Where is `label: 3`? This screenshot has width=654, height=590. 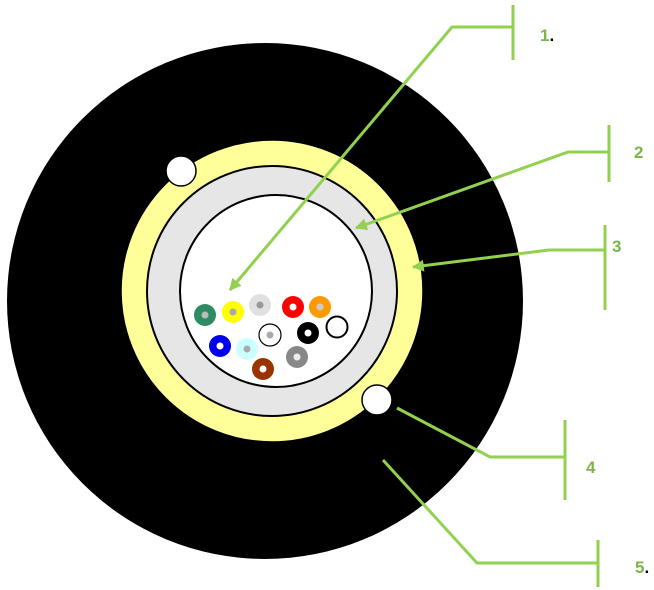 label: 3 is located at coordinates (616, 246).